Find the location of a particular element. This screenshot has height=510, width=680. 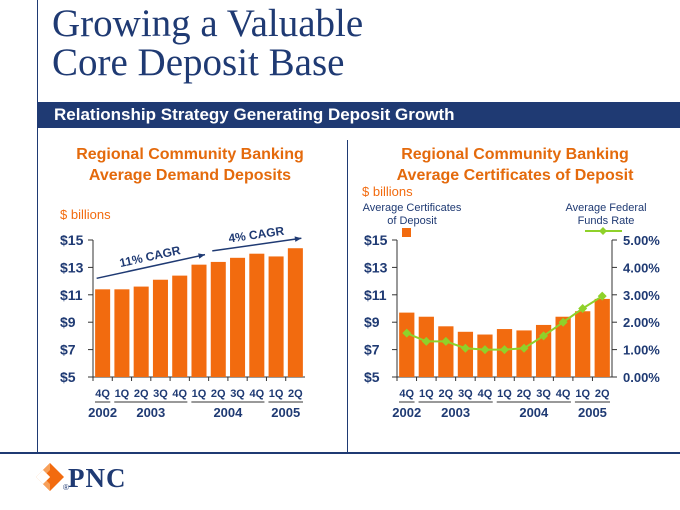

y2-tick-label: 2.00% is located at coordinates (641, 322).